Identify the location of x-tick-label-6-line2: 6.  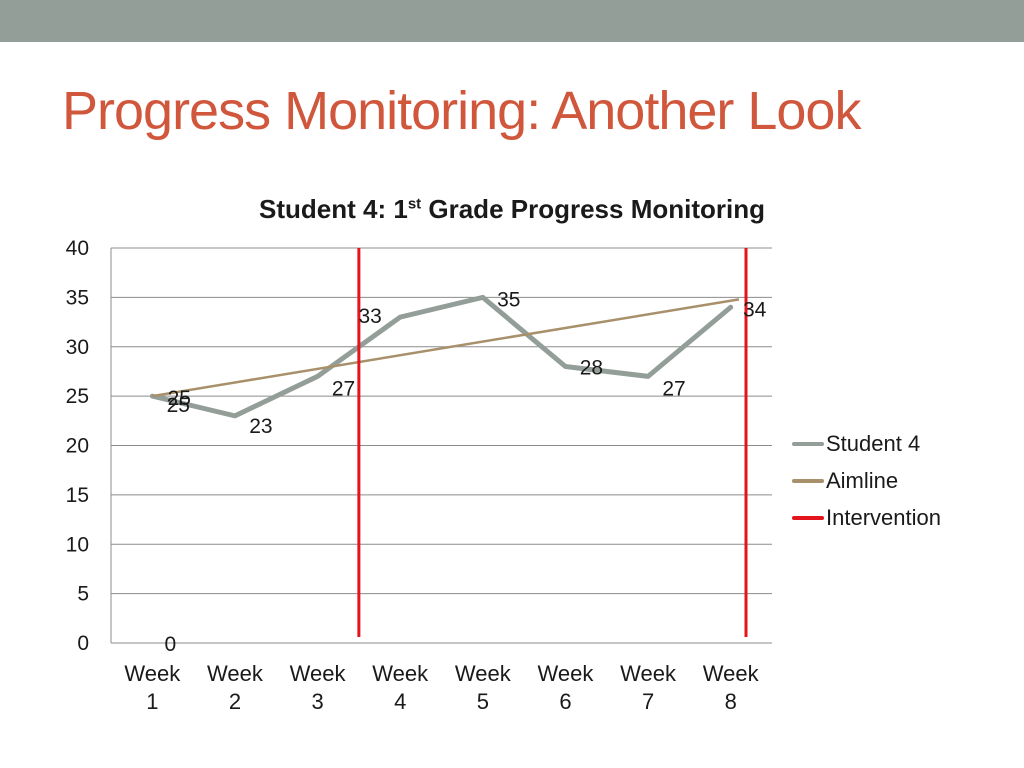
(565, 701).